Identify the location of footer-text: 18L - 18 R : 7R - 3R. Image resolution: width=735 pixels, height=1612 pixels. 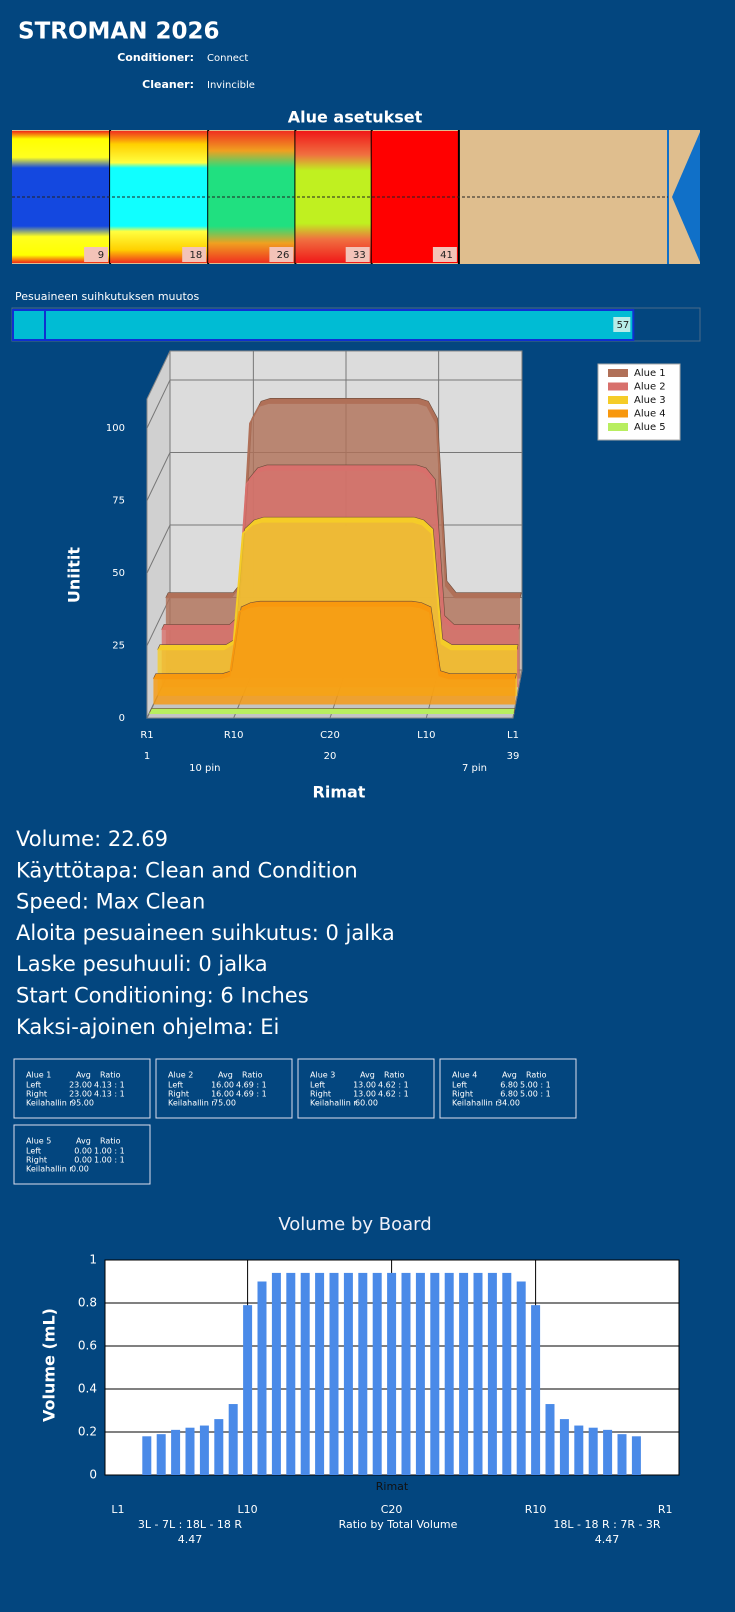
(607, 1524).